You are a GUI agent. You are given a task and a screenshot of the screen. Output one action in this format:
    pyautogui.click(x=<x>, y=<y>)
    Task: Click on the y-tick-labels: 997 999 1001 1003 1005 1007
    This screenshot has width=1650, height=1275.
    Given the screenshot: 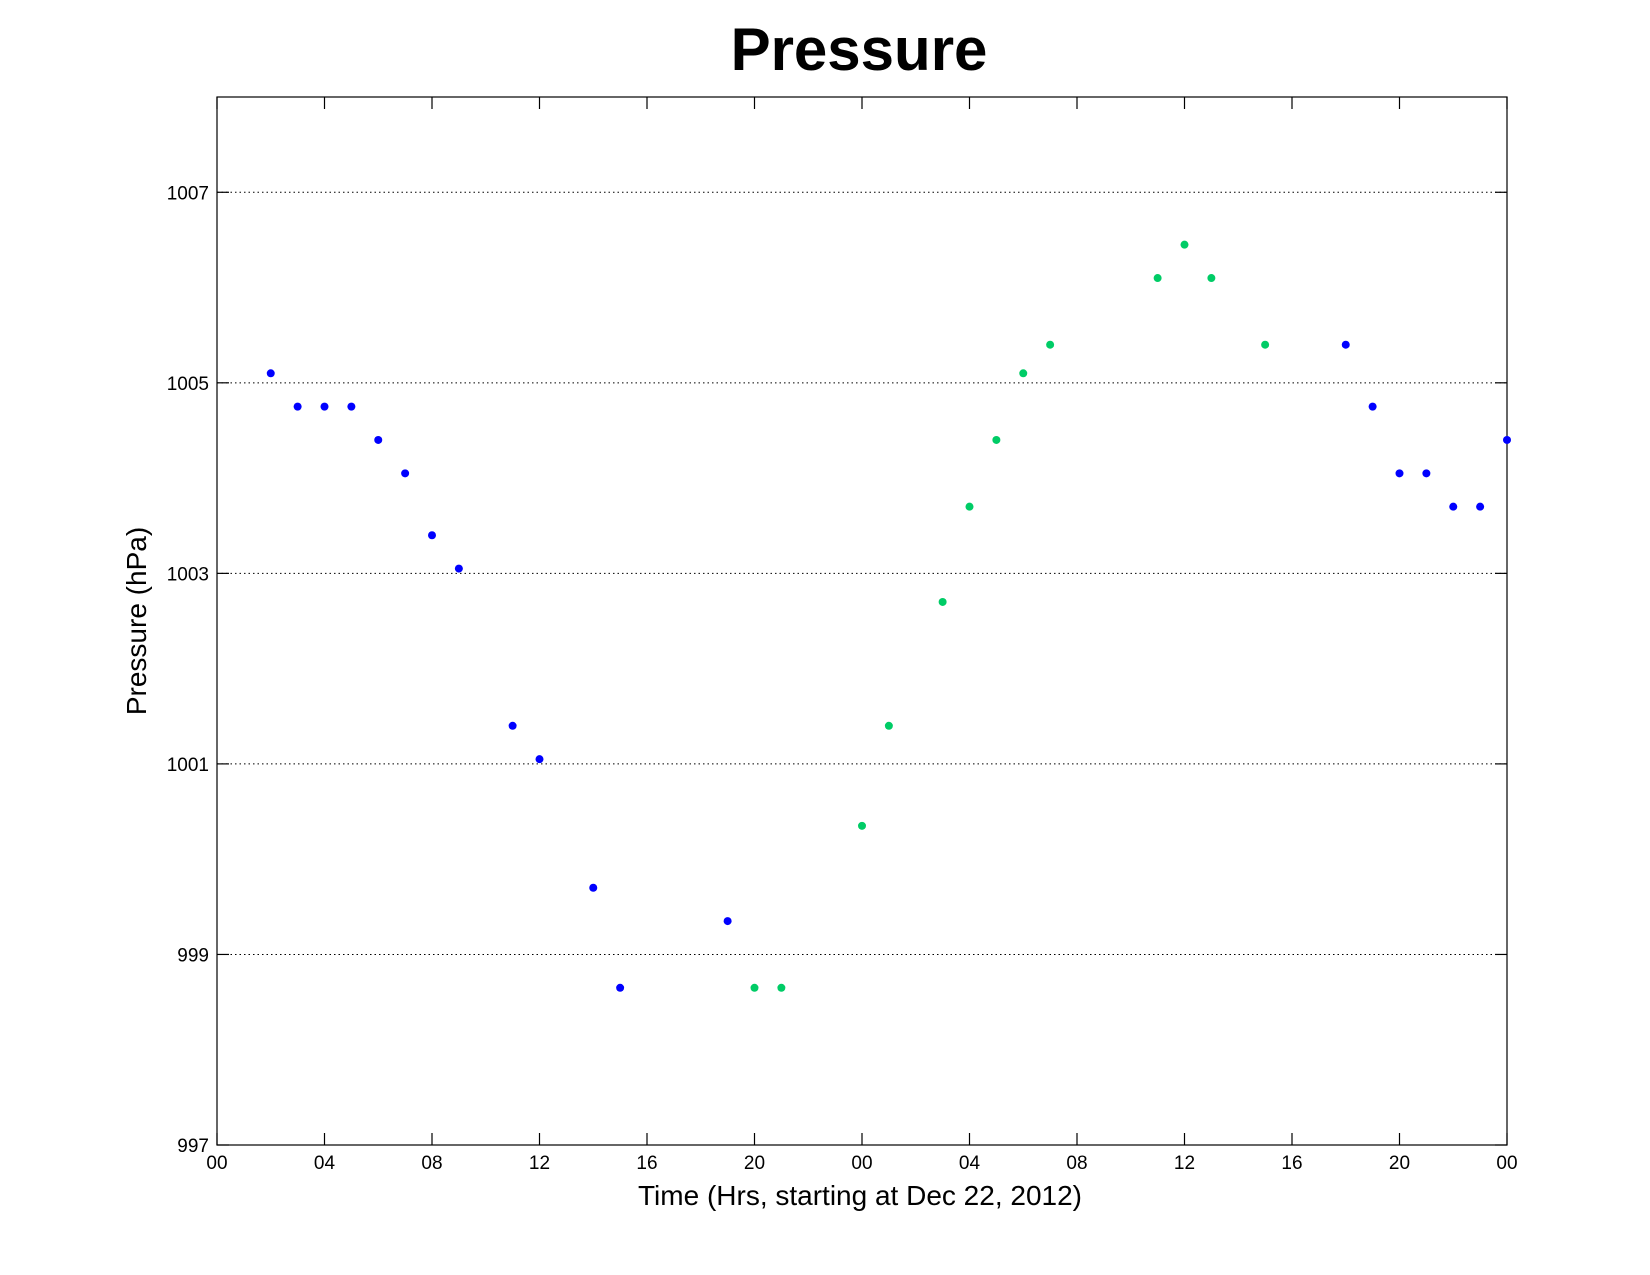 What is the action you would take?
    pyautogui.click(x=188, y=670)
    